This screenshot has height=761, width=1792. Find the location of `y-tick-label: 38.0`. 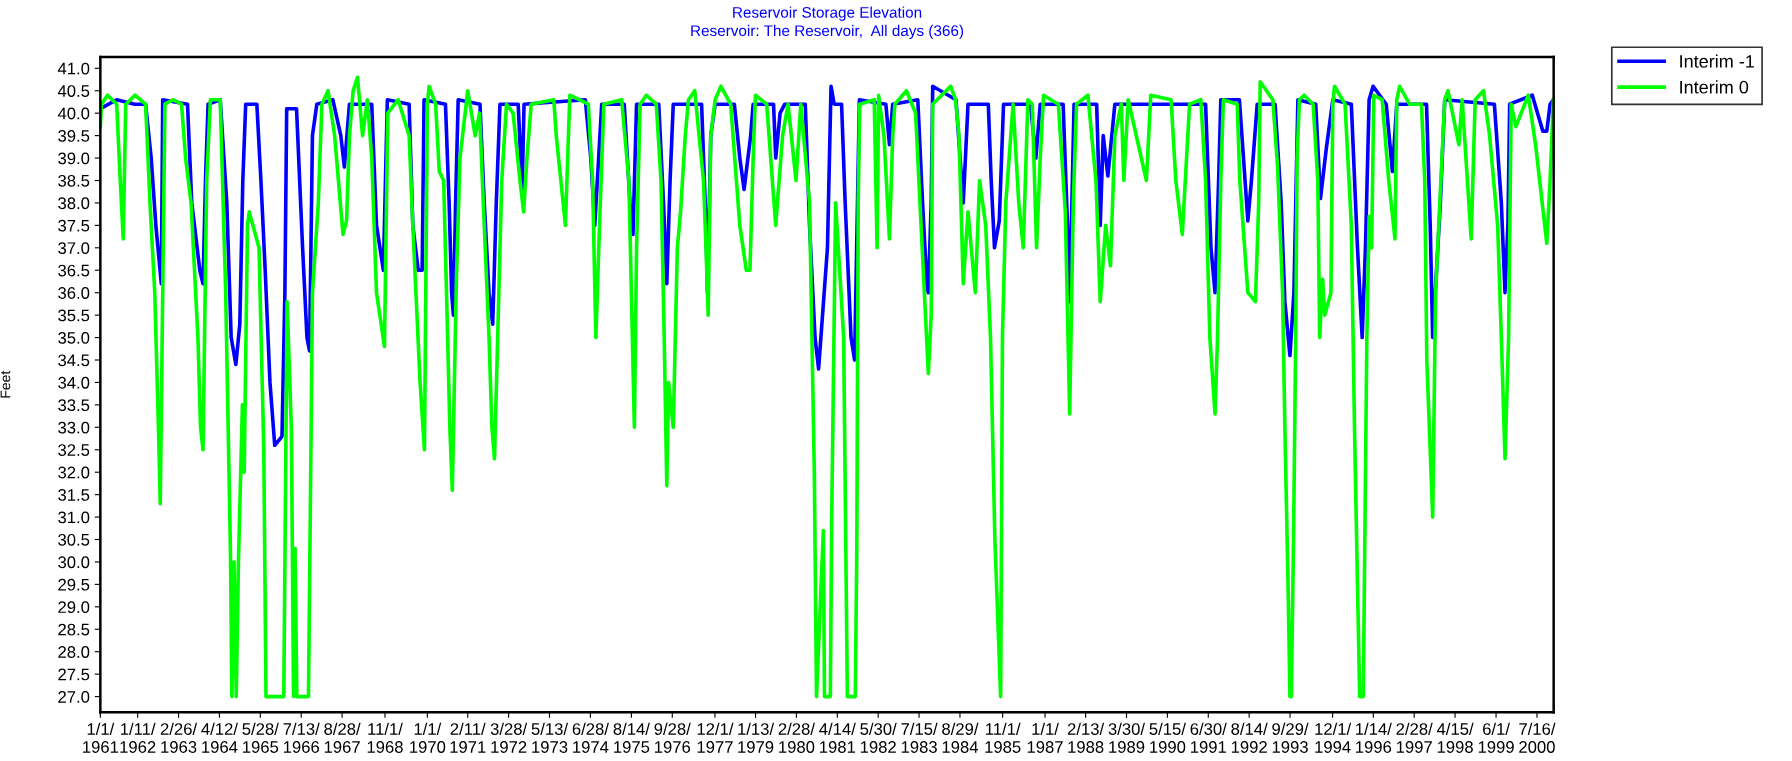

y-tick-label: 38.0 is located at coordinates (74, 203).